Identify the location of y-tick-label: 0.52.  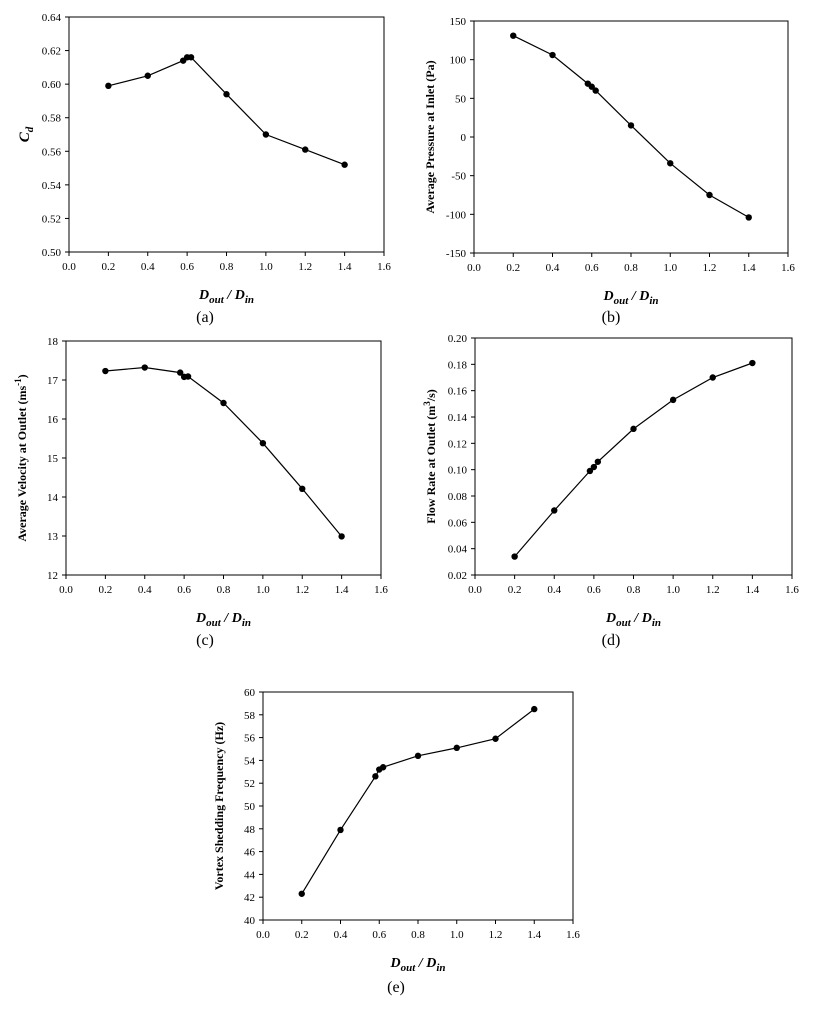
(51, 219).